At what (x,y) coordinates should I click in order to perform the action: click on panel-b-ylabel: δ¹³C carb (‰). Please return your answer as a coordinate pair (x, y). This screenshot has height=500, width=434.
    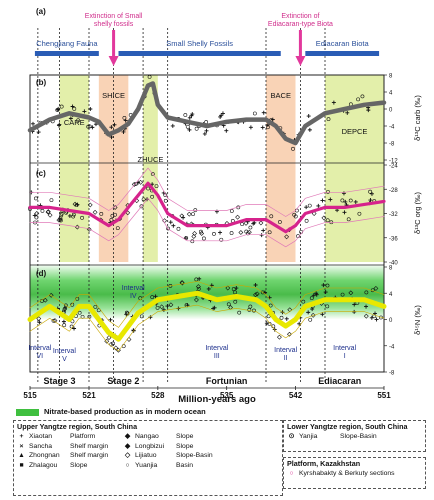
    Looking at the image, I should click on (417, 118).